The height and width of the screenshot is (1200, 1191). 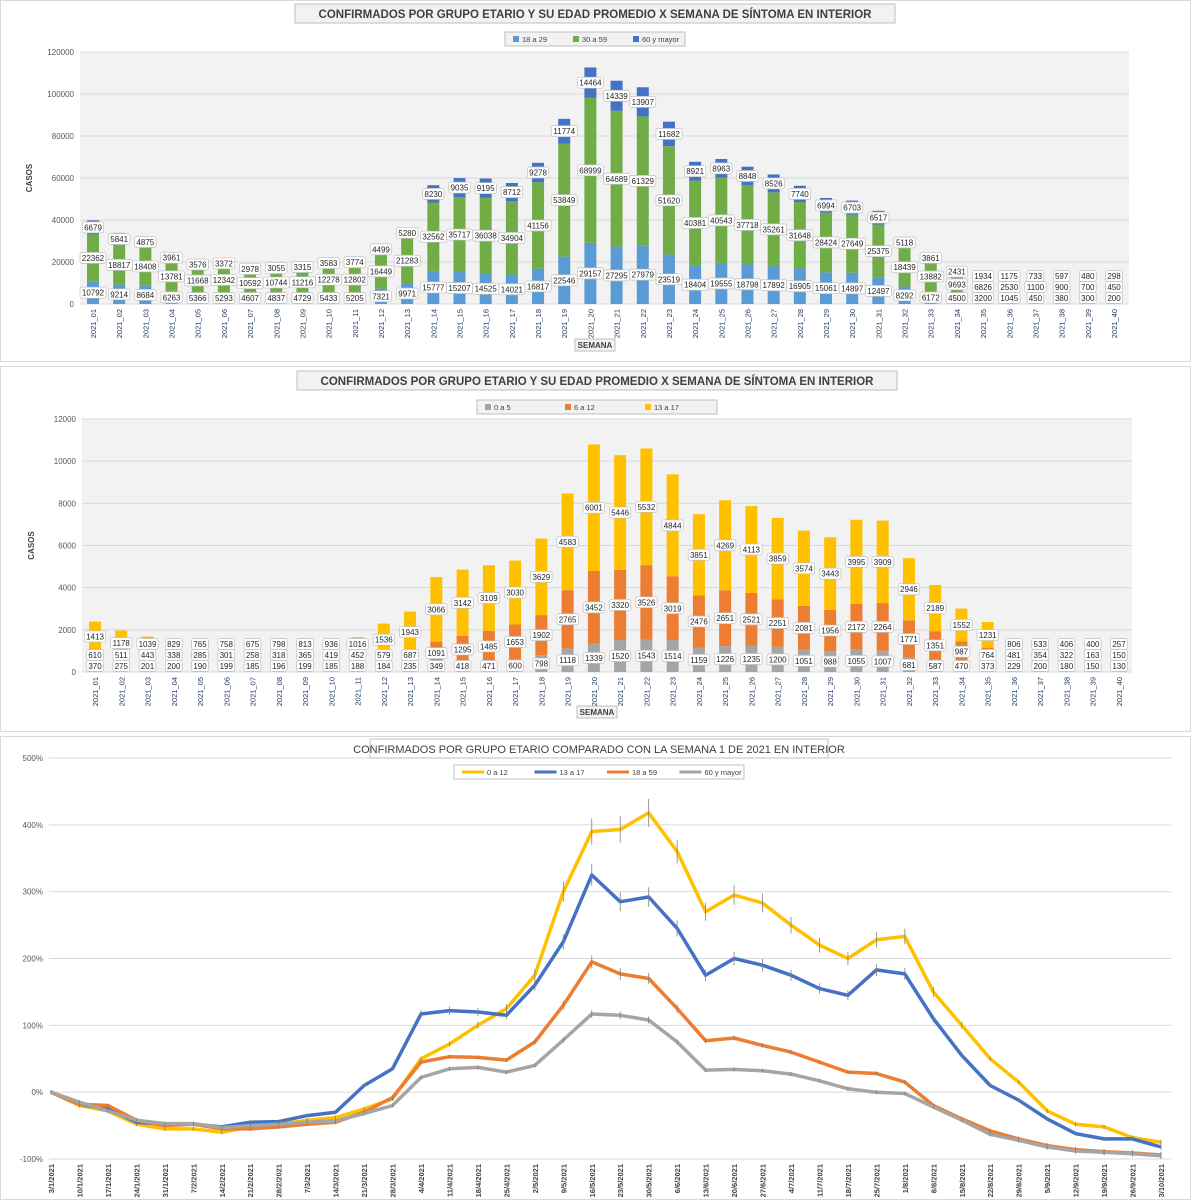 What do you see at coordinates (576, 39) in the screenshot?
I see `legend-swatch` at bounding box center [576, 39].